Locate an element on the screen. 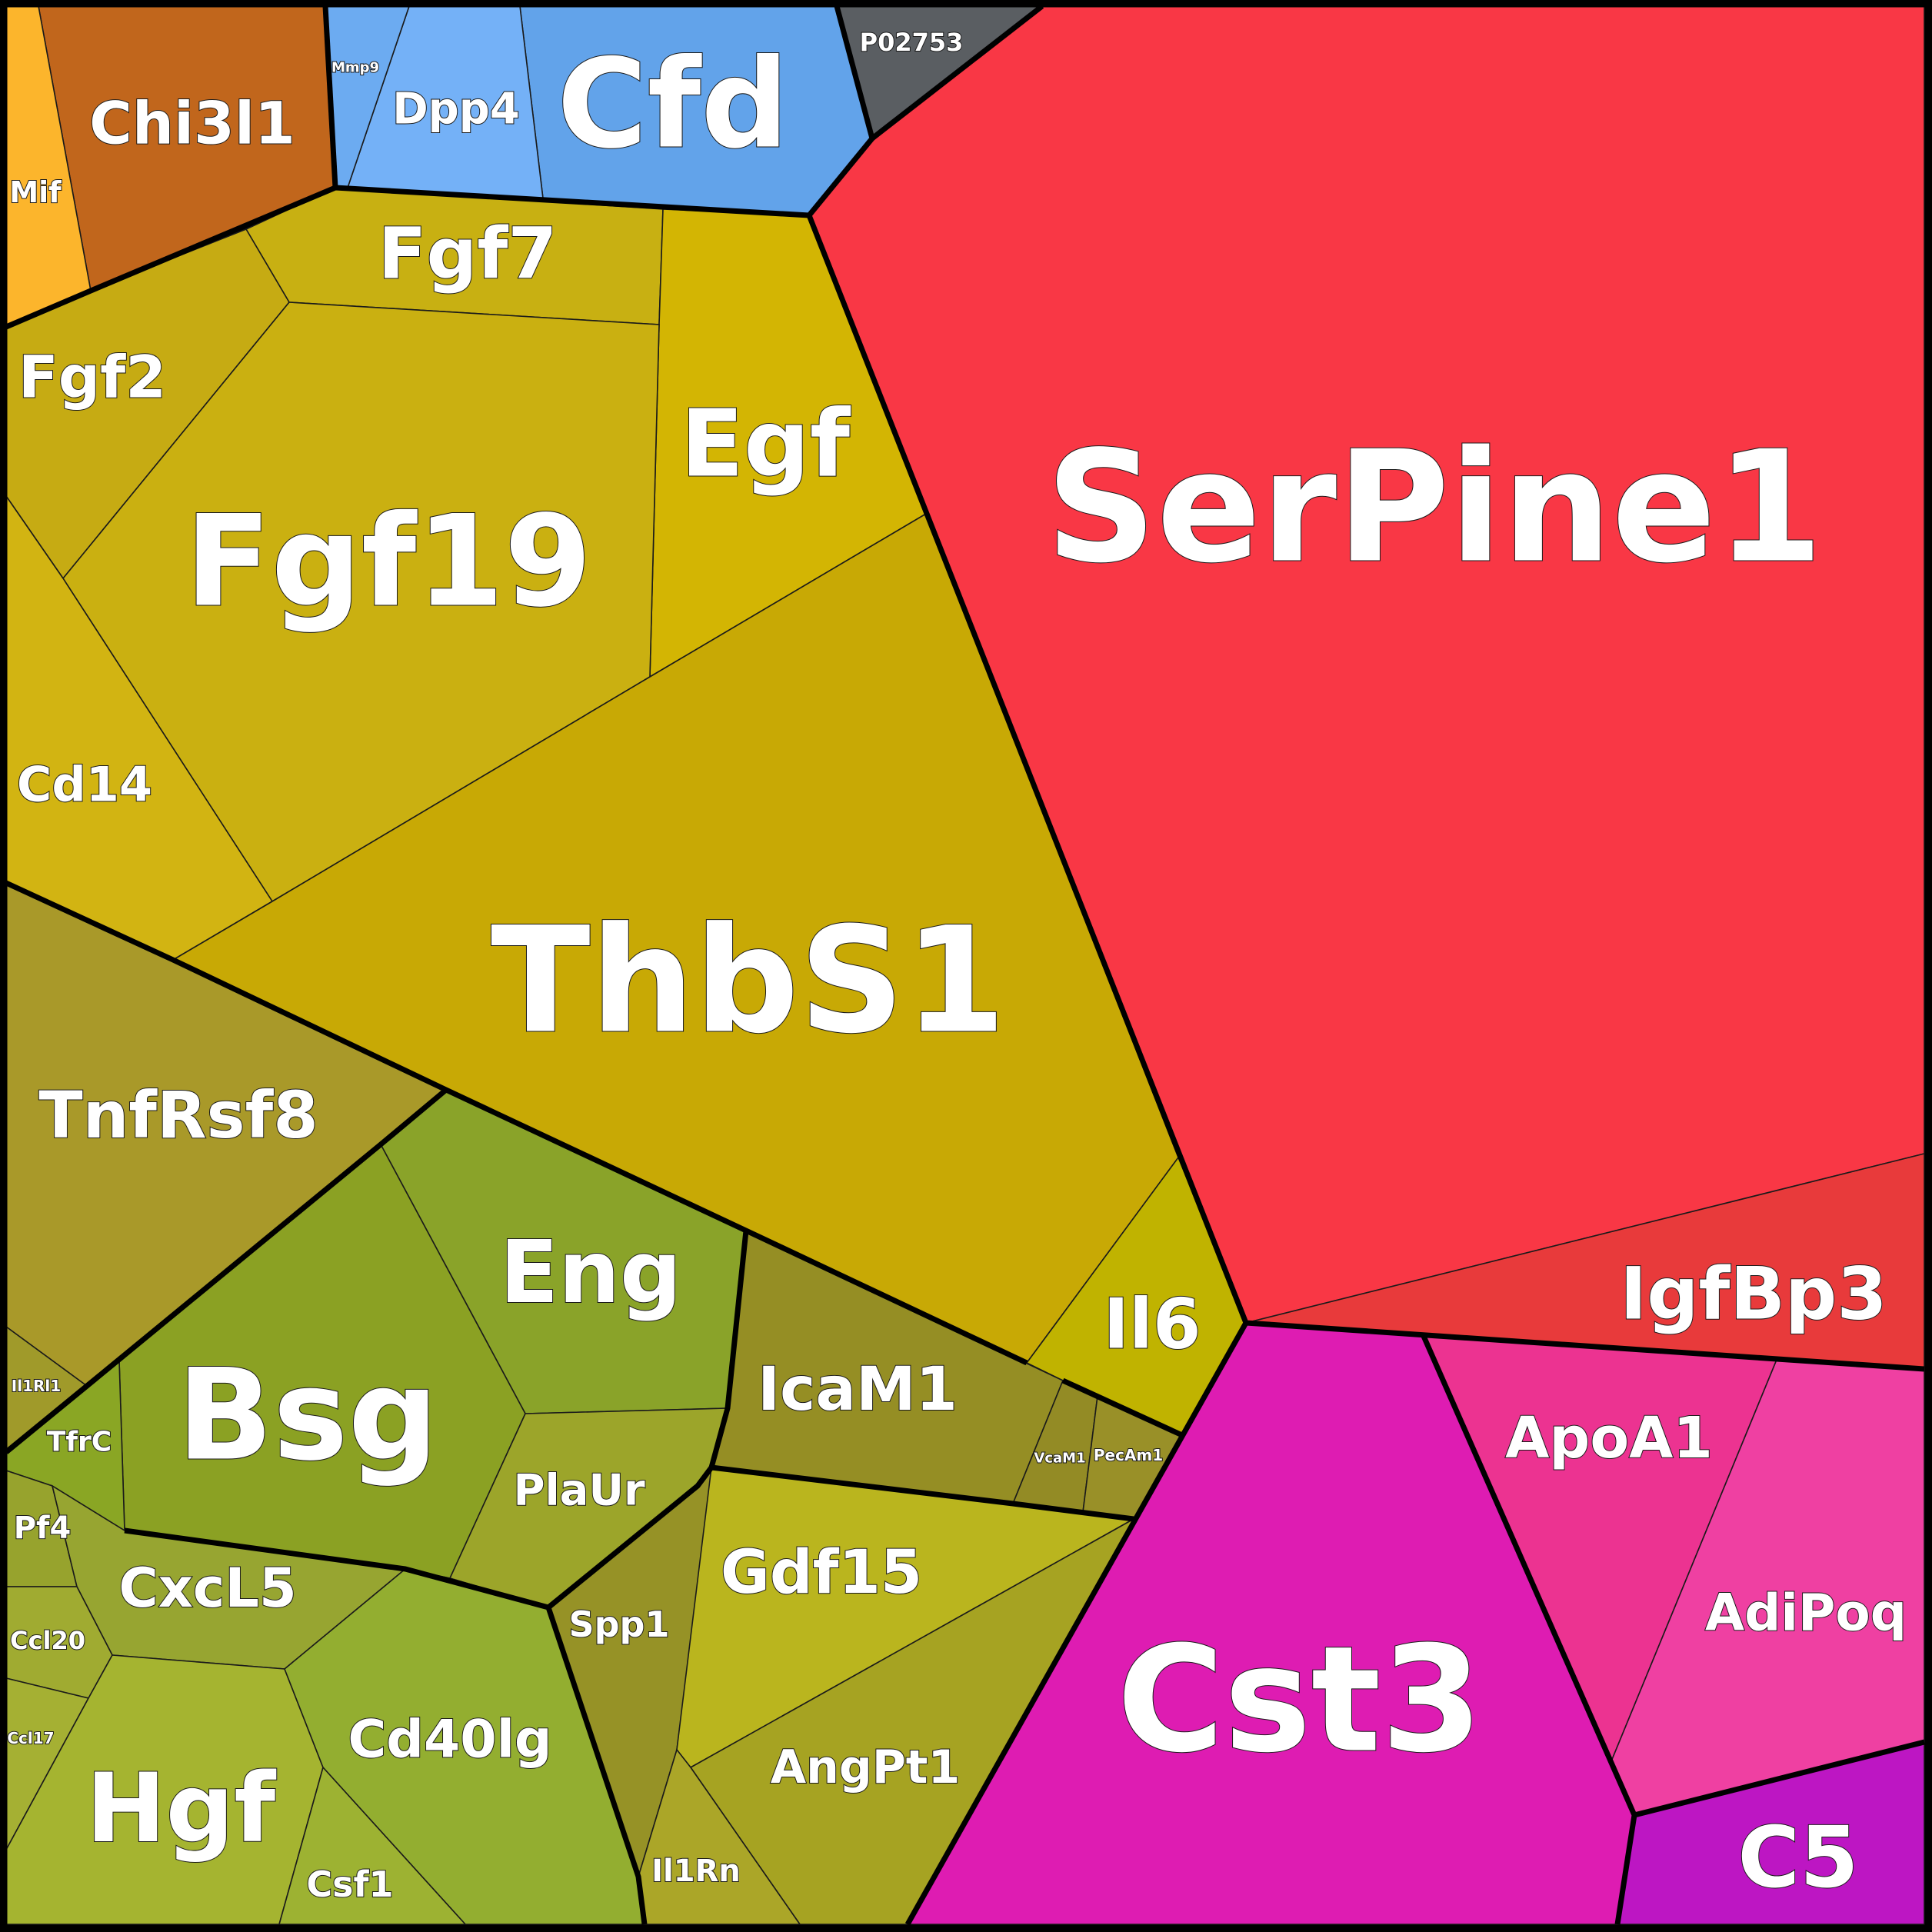 The height and width of the screenshot is (1932, 1932). label-pf4: Pf4 is located at coordinates (43, 1528).